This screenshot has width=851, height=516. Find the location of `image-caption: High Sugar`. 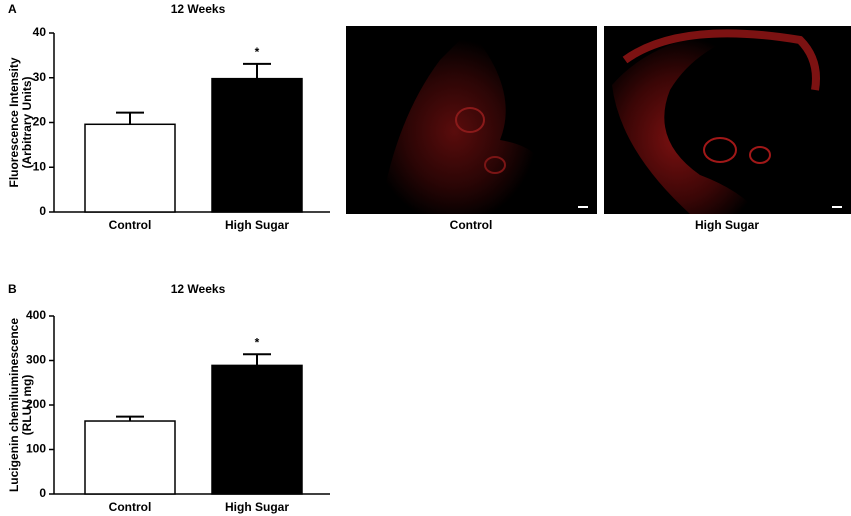

image-caption: High Sugar is located at coordinates (727, 225).